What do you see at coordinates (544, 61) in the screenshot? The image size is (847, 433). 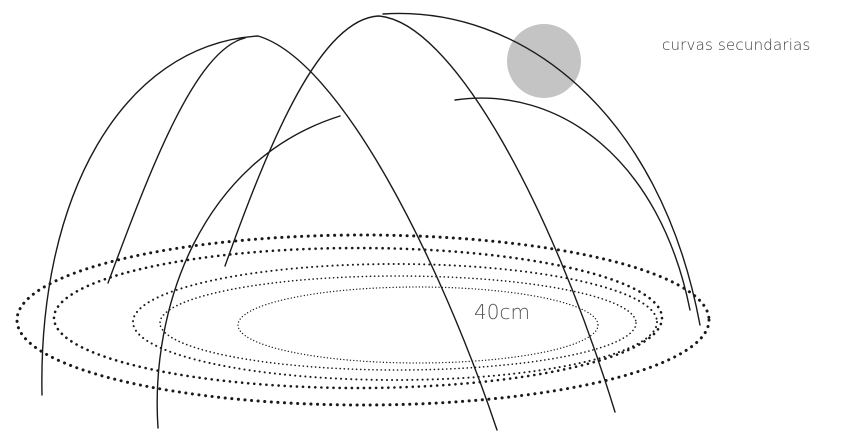 I see `highlight-circle` at bounding box center [544, 61].